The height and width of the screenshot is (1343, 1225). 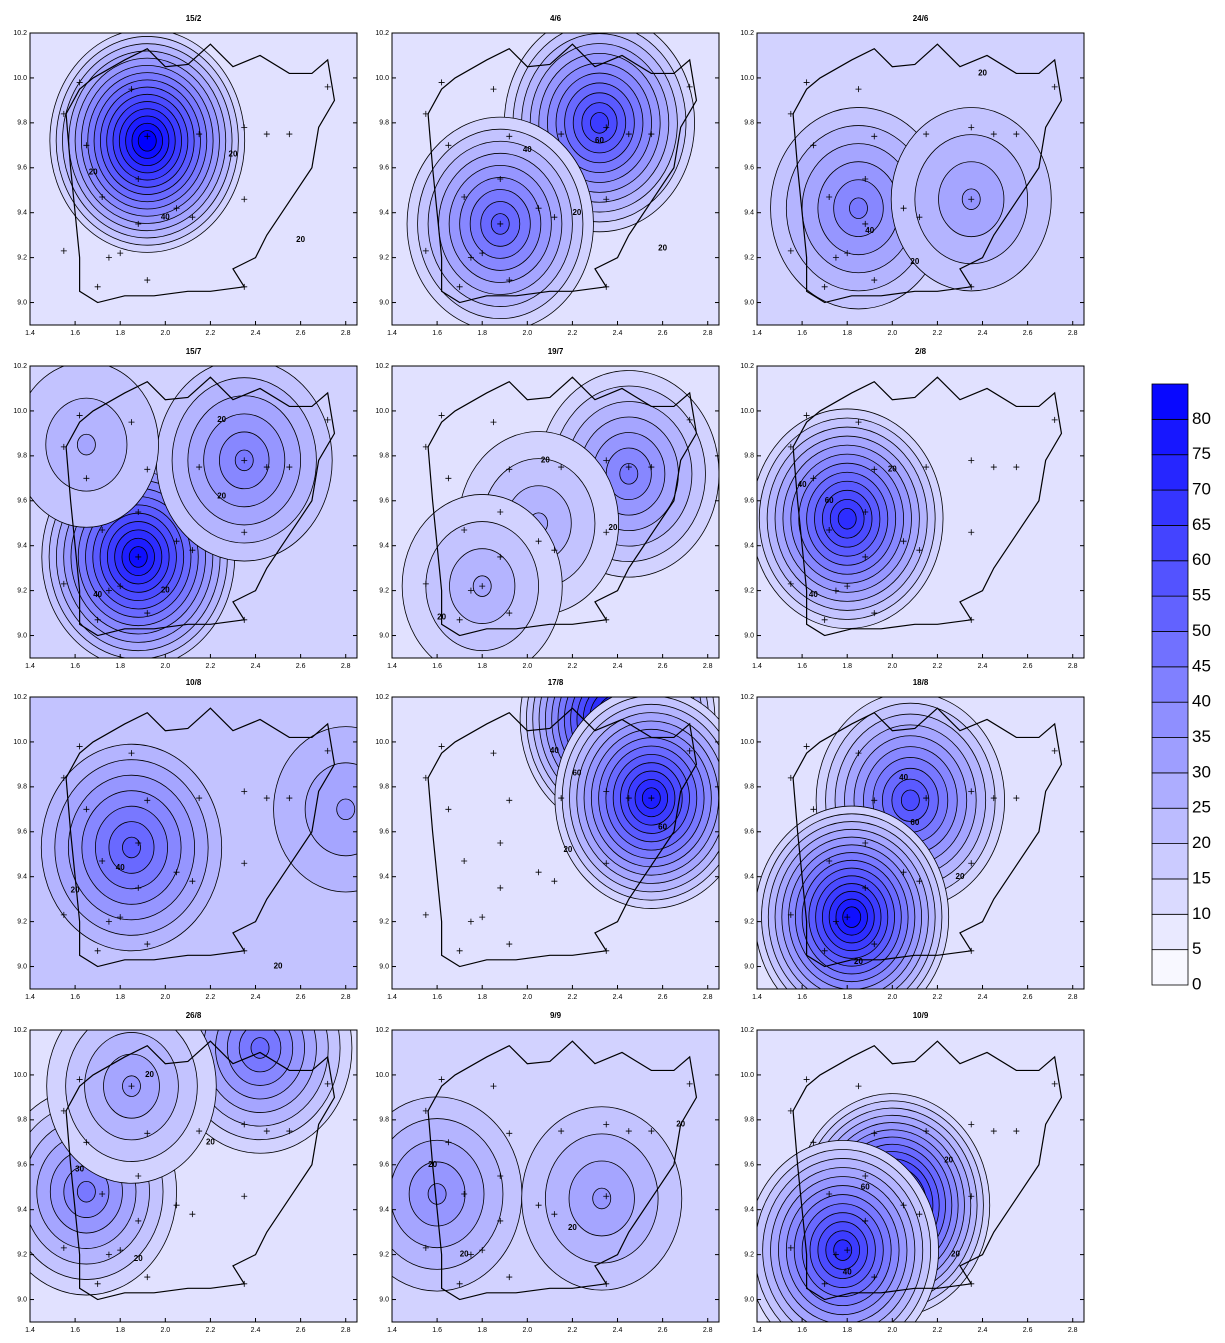 What do you see at coordinates (194, 1015) in the screenshot?
I see `panel-title: 26/8` at bounding box center [194, 1015].